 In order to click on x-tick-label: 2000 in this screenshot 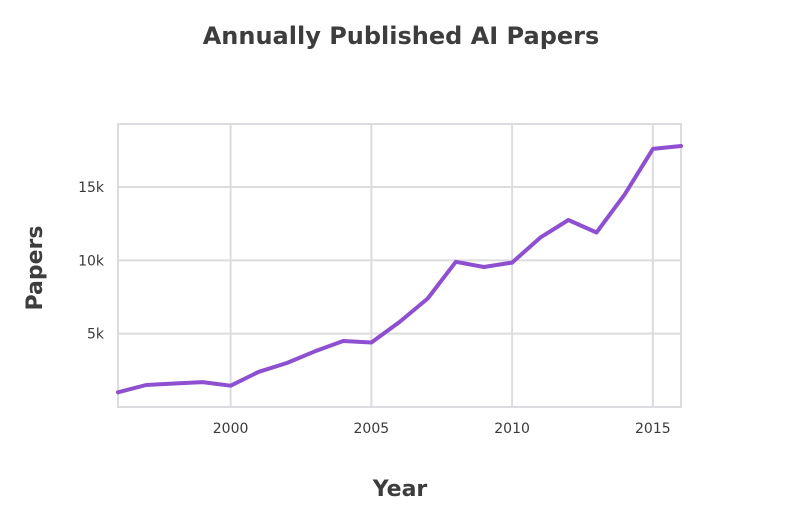, I will do `click(231, 429)`.